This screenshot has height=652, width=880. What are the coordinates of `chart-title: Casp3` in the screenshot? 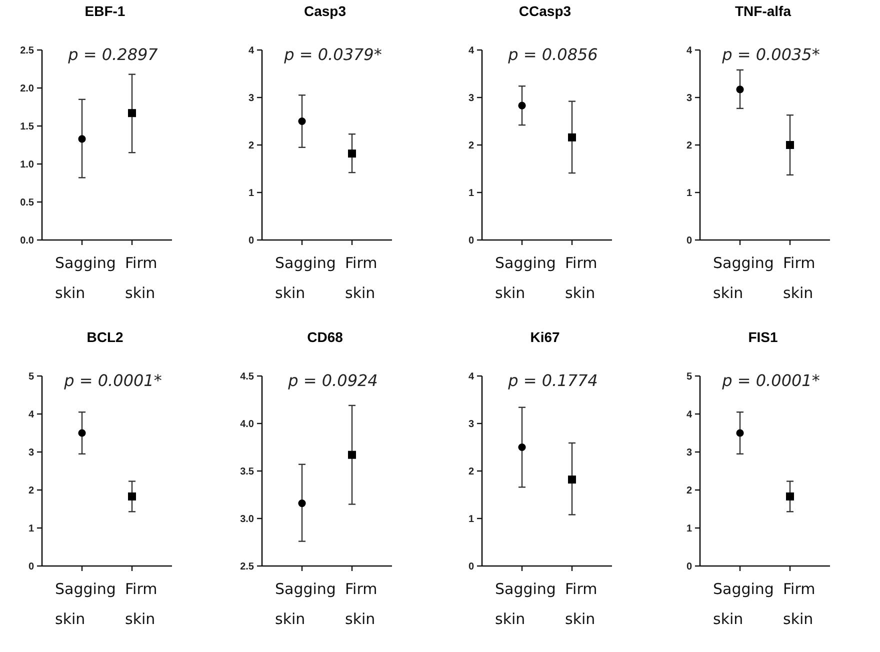 It's located at (325, 11).